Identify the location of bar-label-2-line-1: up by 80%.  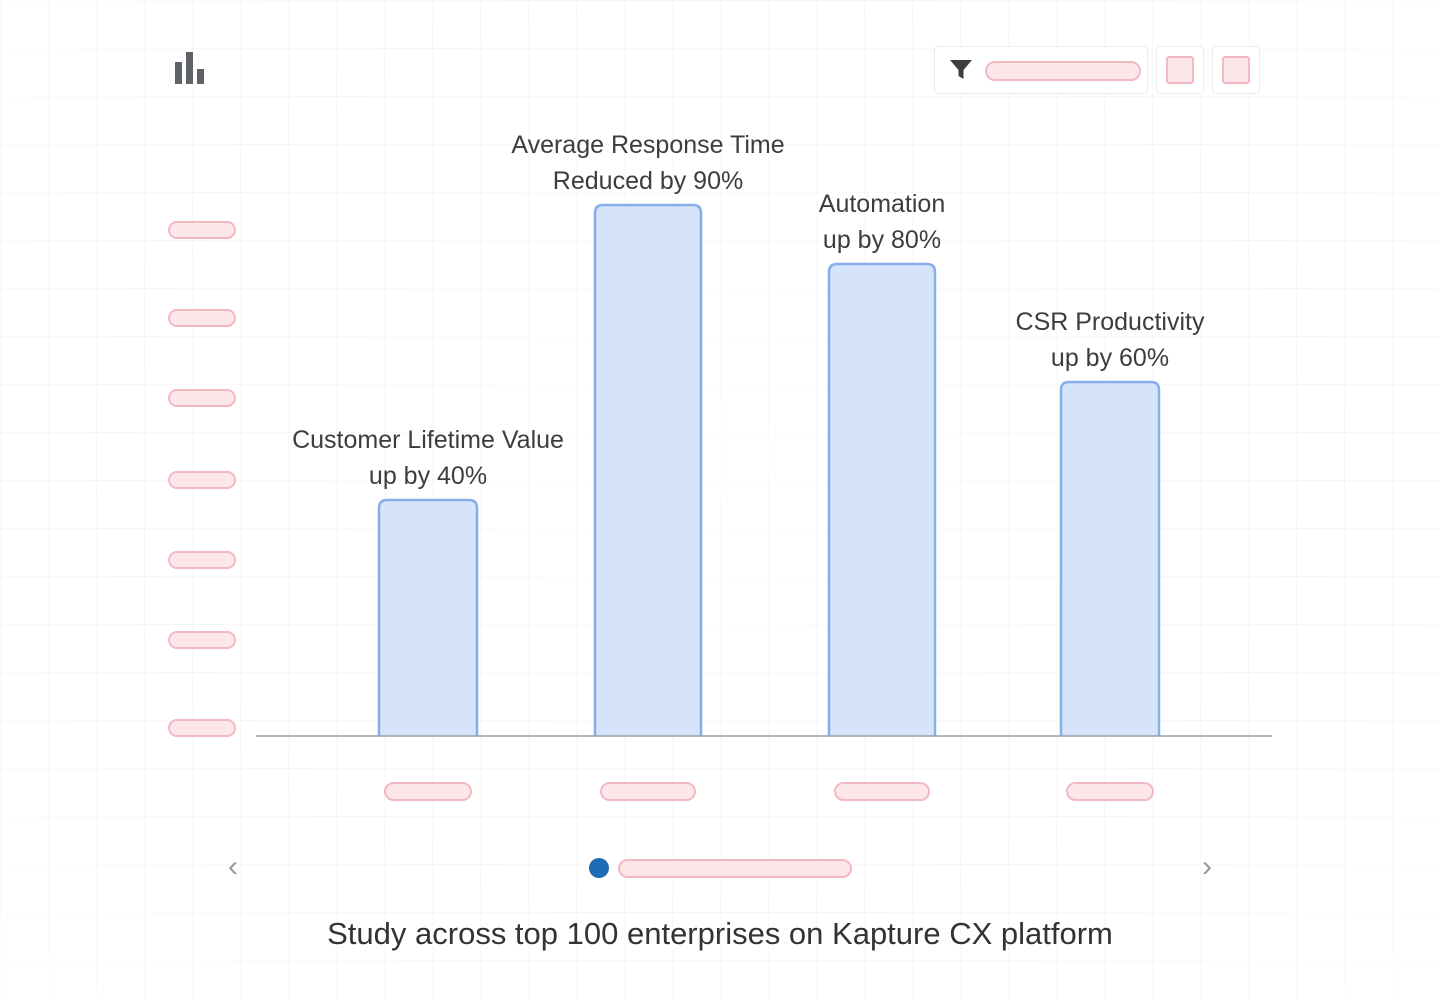
(882, 240).